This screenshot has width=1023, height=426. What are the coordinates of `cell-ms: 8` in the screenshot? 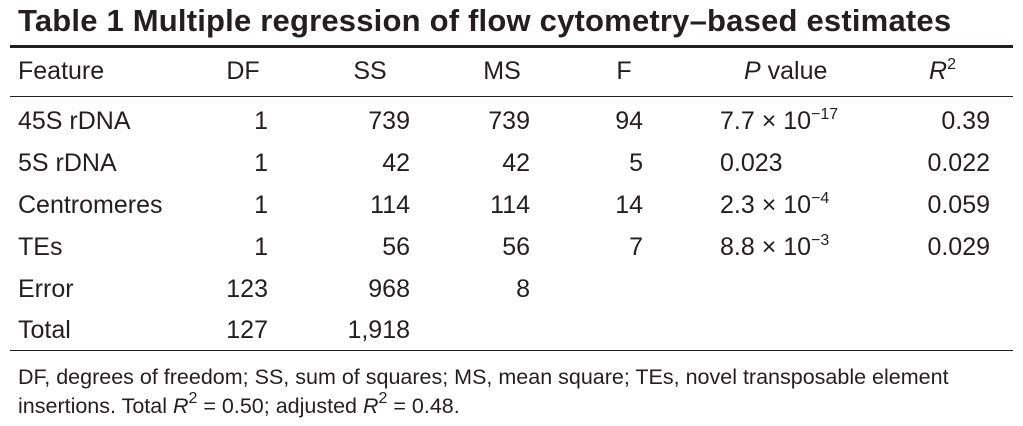 It's located at (523, 289).